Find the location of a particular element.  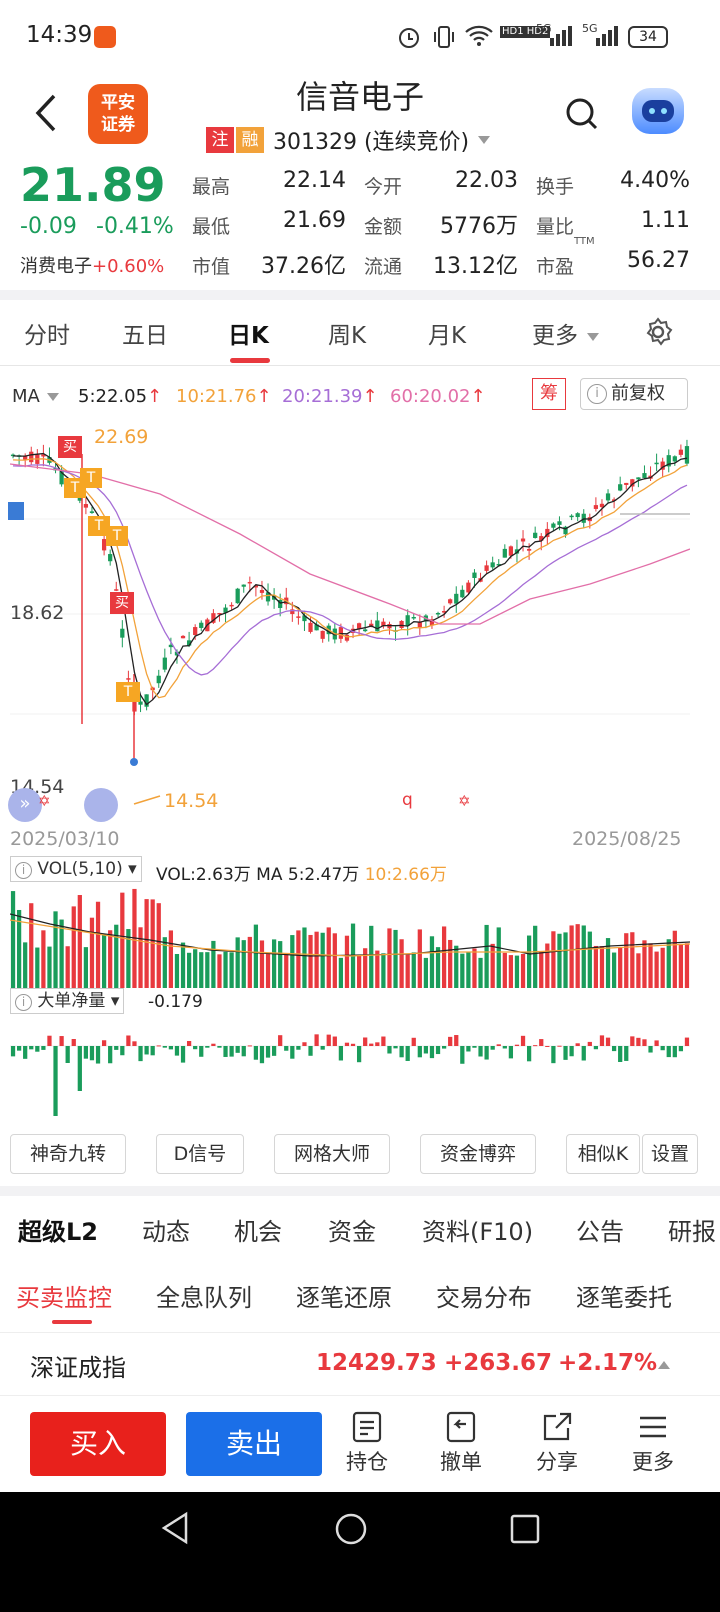

subtab-tick-replay: 逐笔还原 is located at coordinates (344, 1298).